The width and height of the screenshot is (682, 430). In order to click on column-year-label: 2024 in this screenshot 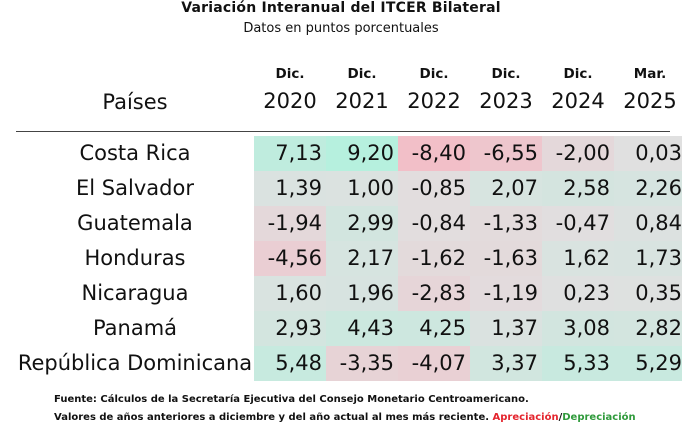, I will do `click(578, 101)`.